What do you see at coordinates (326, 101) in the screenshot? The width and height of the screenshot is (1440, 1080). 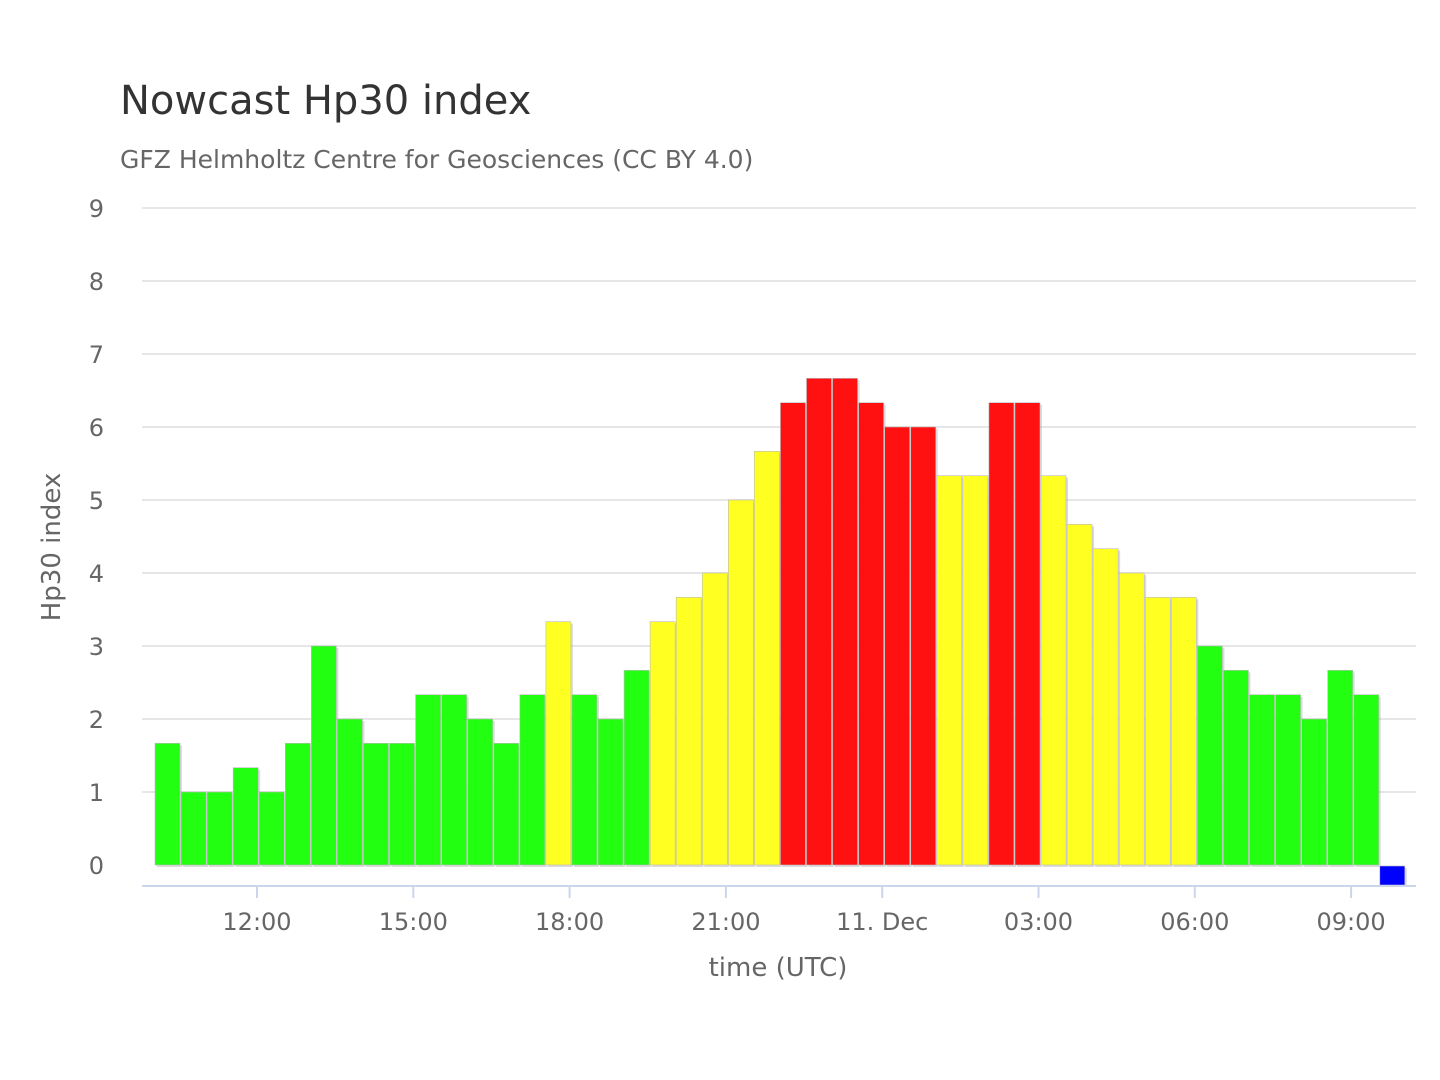 I see `chart-title: Nowcast Hp30 index` at bounding box center [326, 101].